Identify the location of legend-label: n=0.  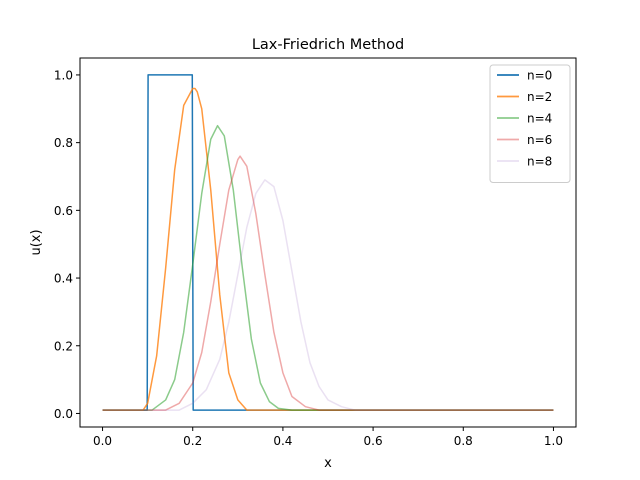
(539, 76).